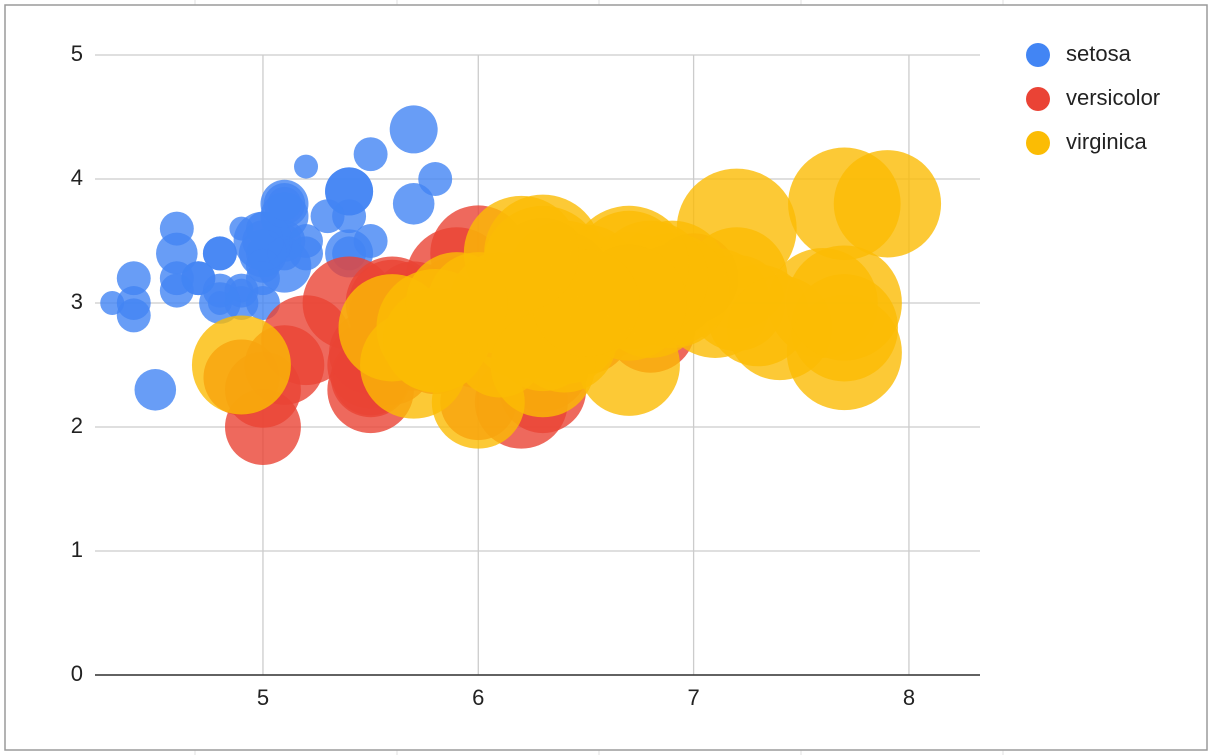 The image size is (1215, 755). I want to click on y-tick-label: 5, so click(77, 53).